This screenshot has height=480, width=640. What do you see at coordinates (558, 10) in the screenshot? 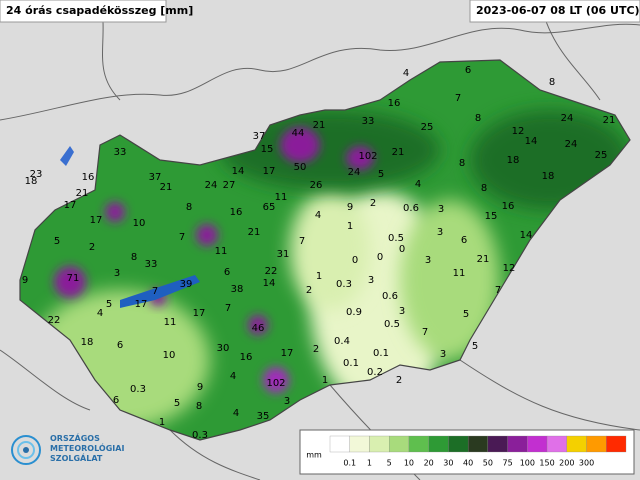
I see `date: 2023-06-07 08 LT (06 UTC)` at bounding box center [558, 10].